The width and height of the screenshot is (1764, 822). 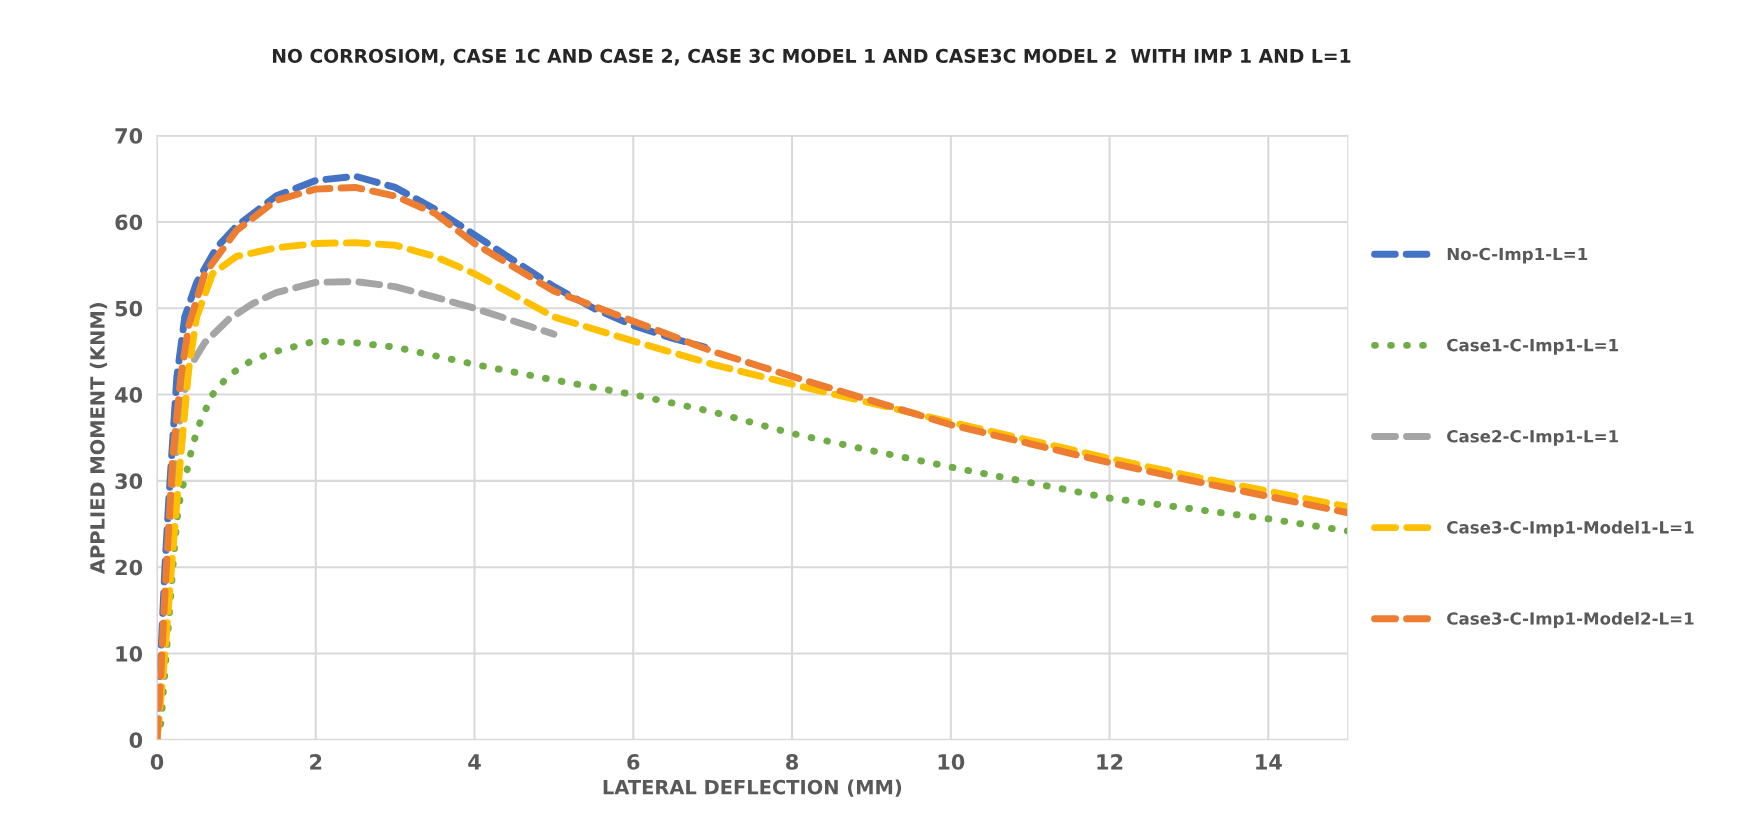 I want to click on y-tick-label: 0, so click(x=136, y=740).